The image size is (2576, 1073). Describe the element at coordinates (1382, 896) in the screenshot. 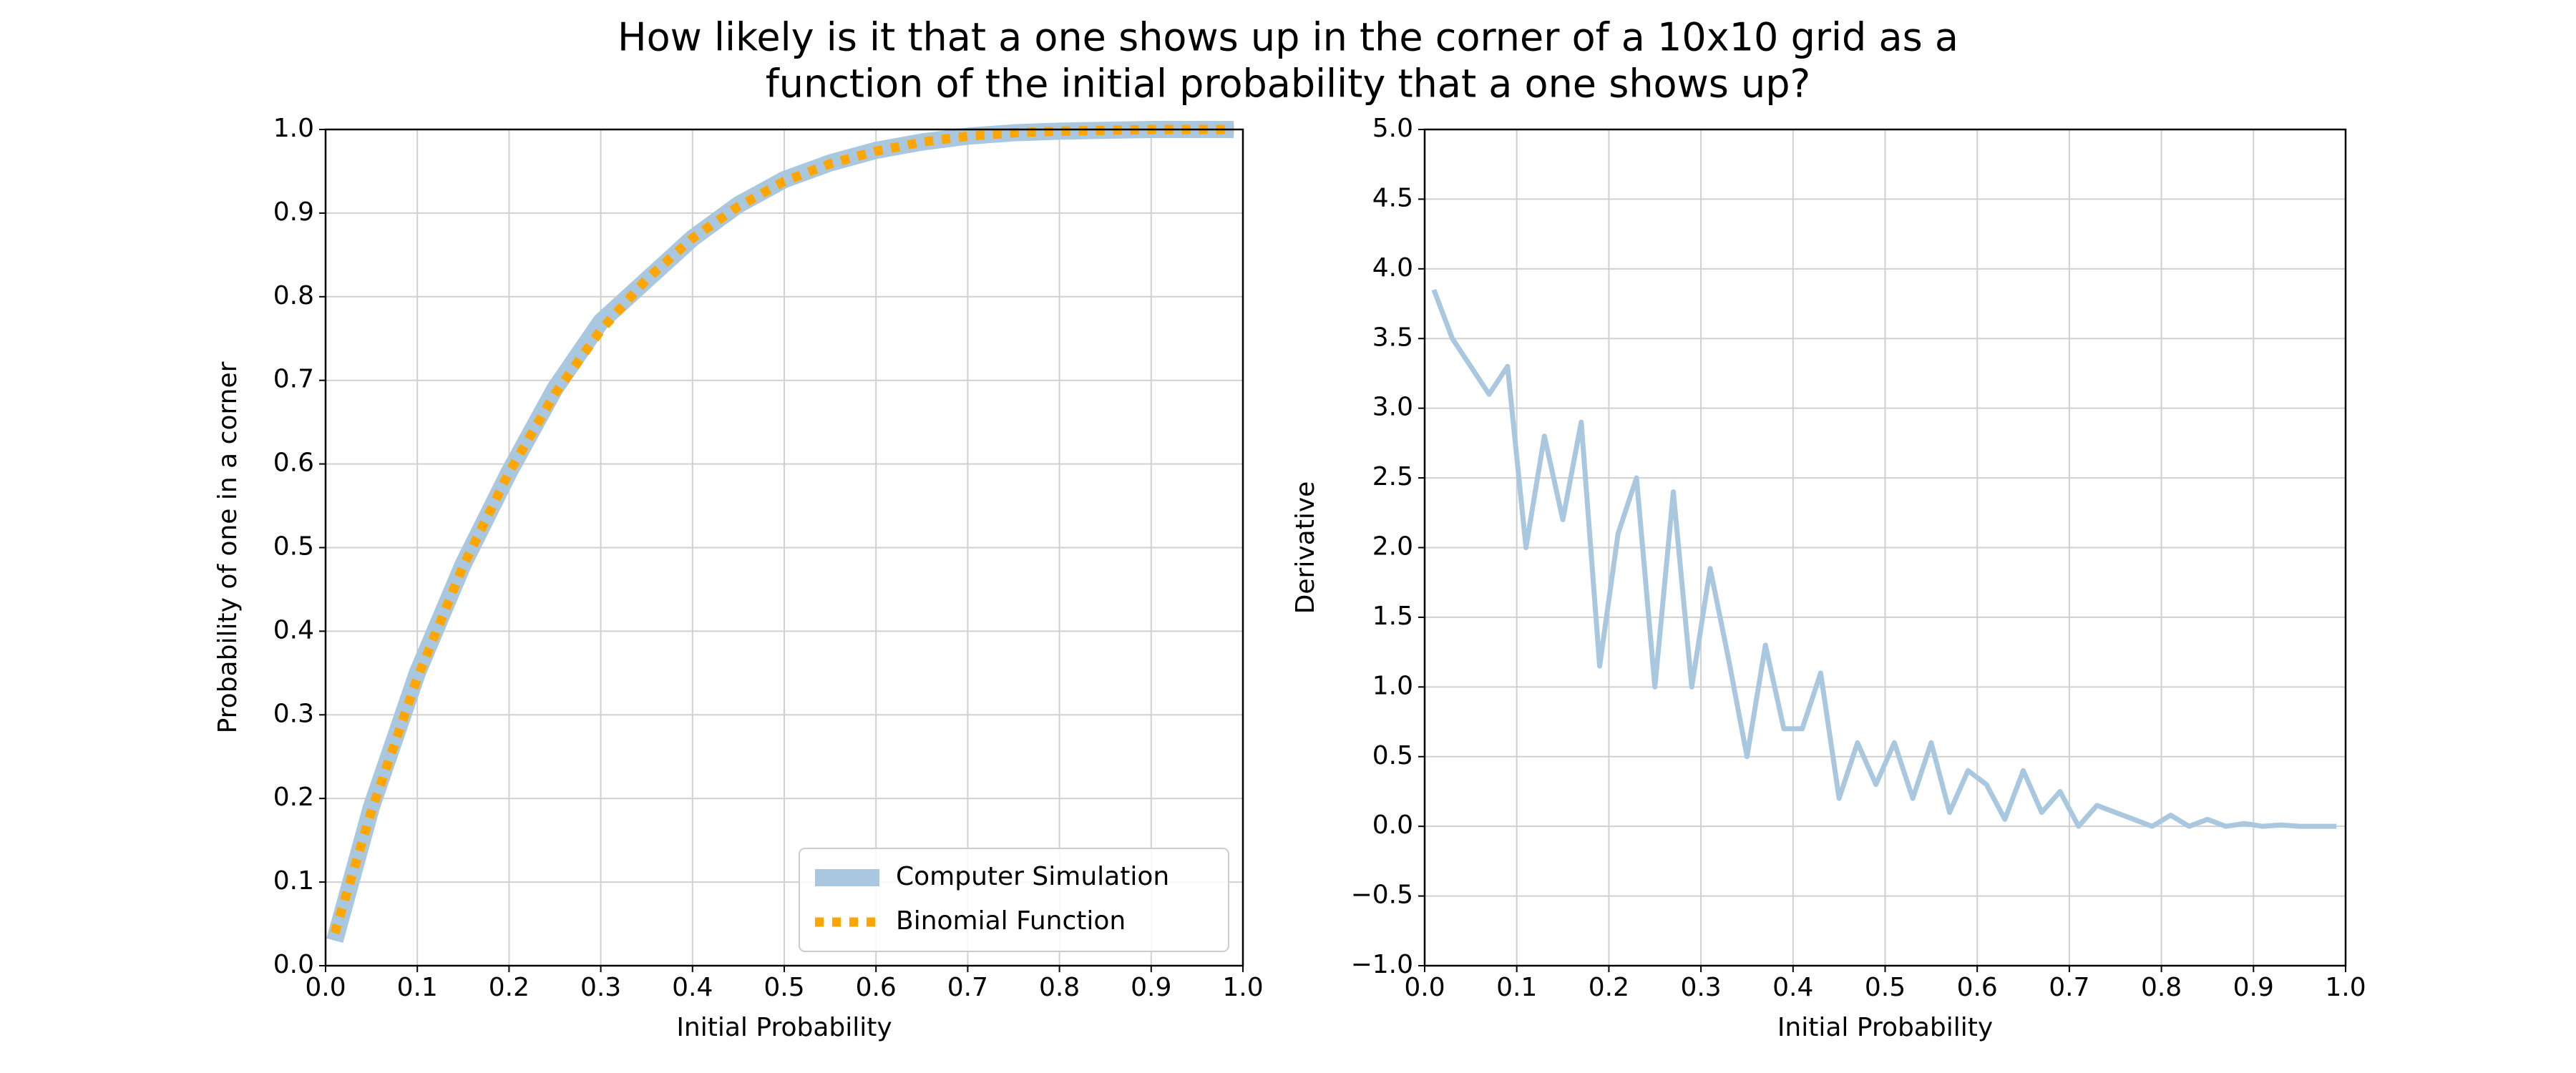

I see `y-tick-label: −0.5` at that location.